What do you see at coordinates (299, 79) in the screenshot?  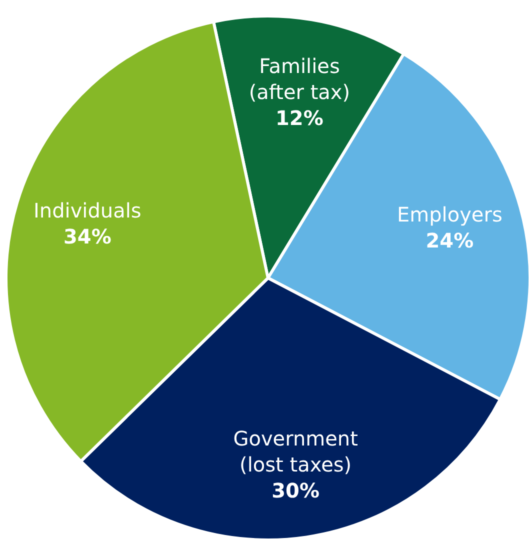 I see `slice-label: Families (after tax)` at bounding box center [299, 79].